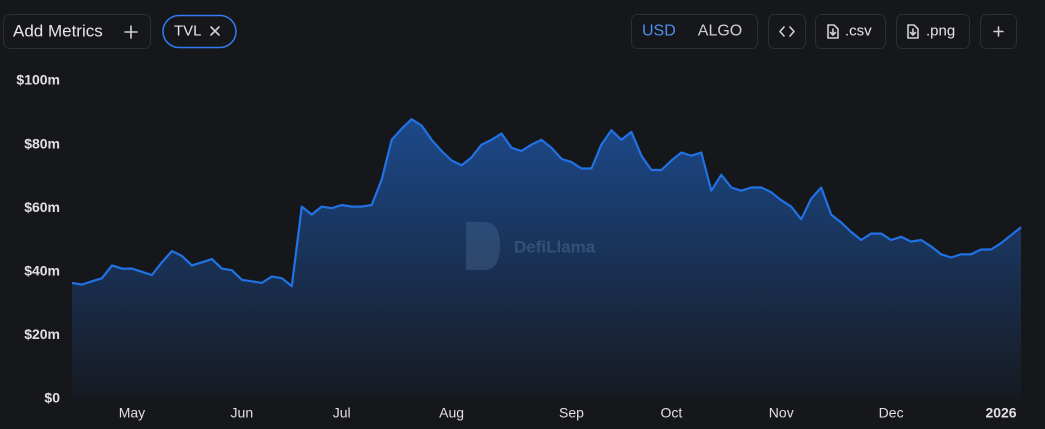  I want to click on y-tick-label: $100m, so click(38, 80).